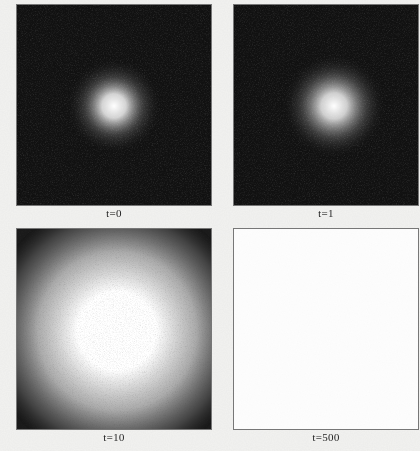  Describe the element at coordinates (326, 214) in the screenshot. I see `caption-t1: t=1` at that location.